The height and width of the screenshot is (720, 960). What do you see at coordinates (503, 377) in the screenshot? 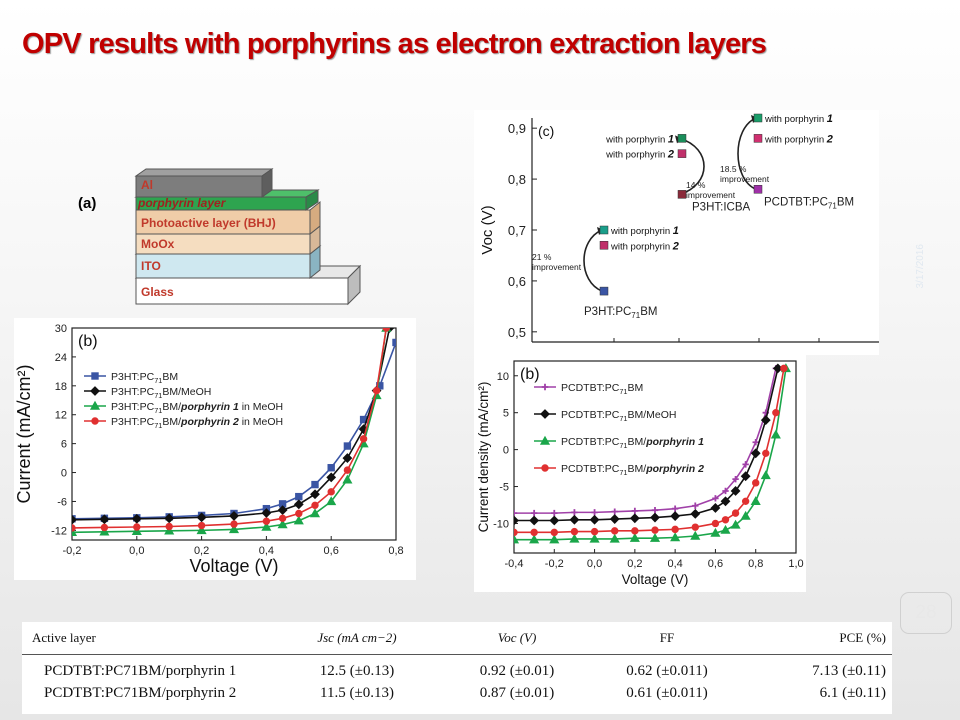
I see `y-tick-label: 10` at bounding box center [503, 377].